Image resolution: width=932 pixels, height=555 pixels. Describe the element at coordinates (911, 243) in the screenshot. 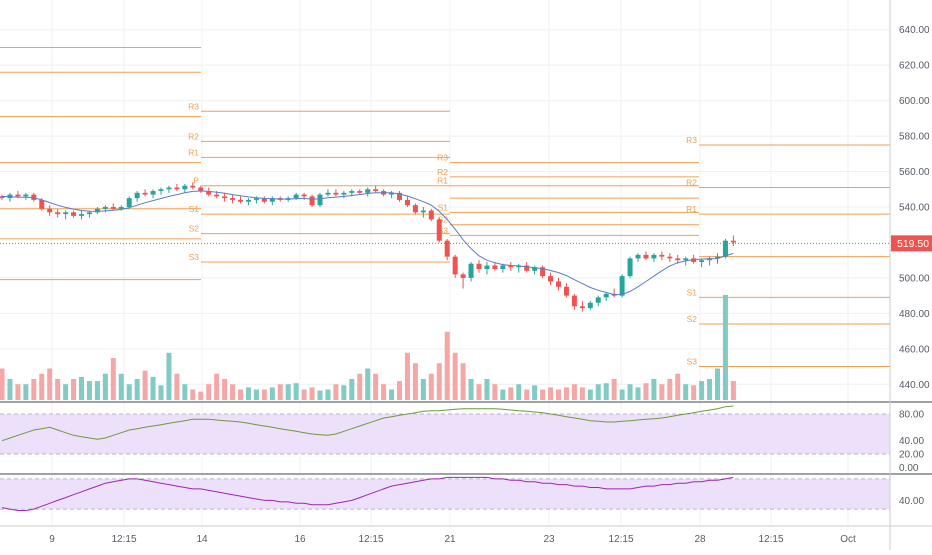

I see `last-price-tag: 519.50` at that location.